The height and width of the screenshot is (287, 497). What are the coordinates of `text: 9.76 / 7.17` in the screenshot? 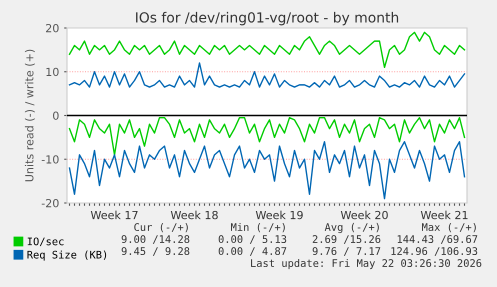 It's located at (346, 251).